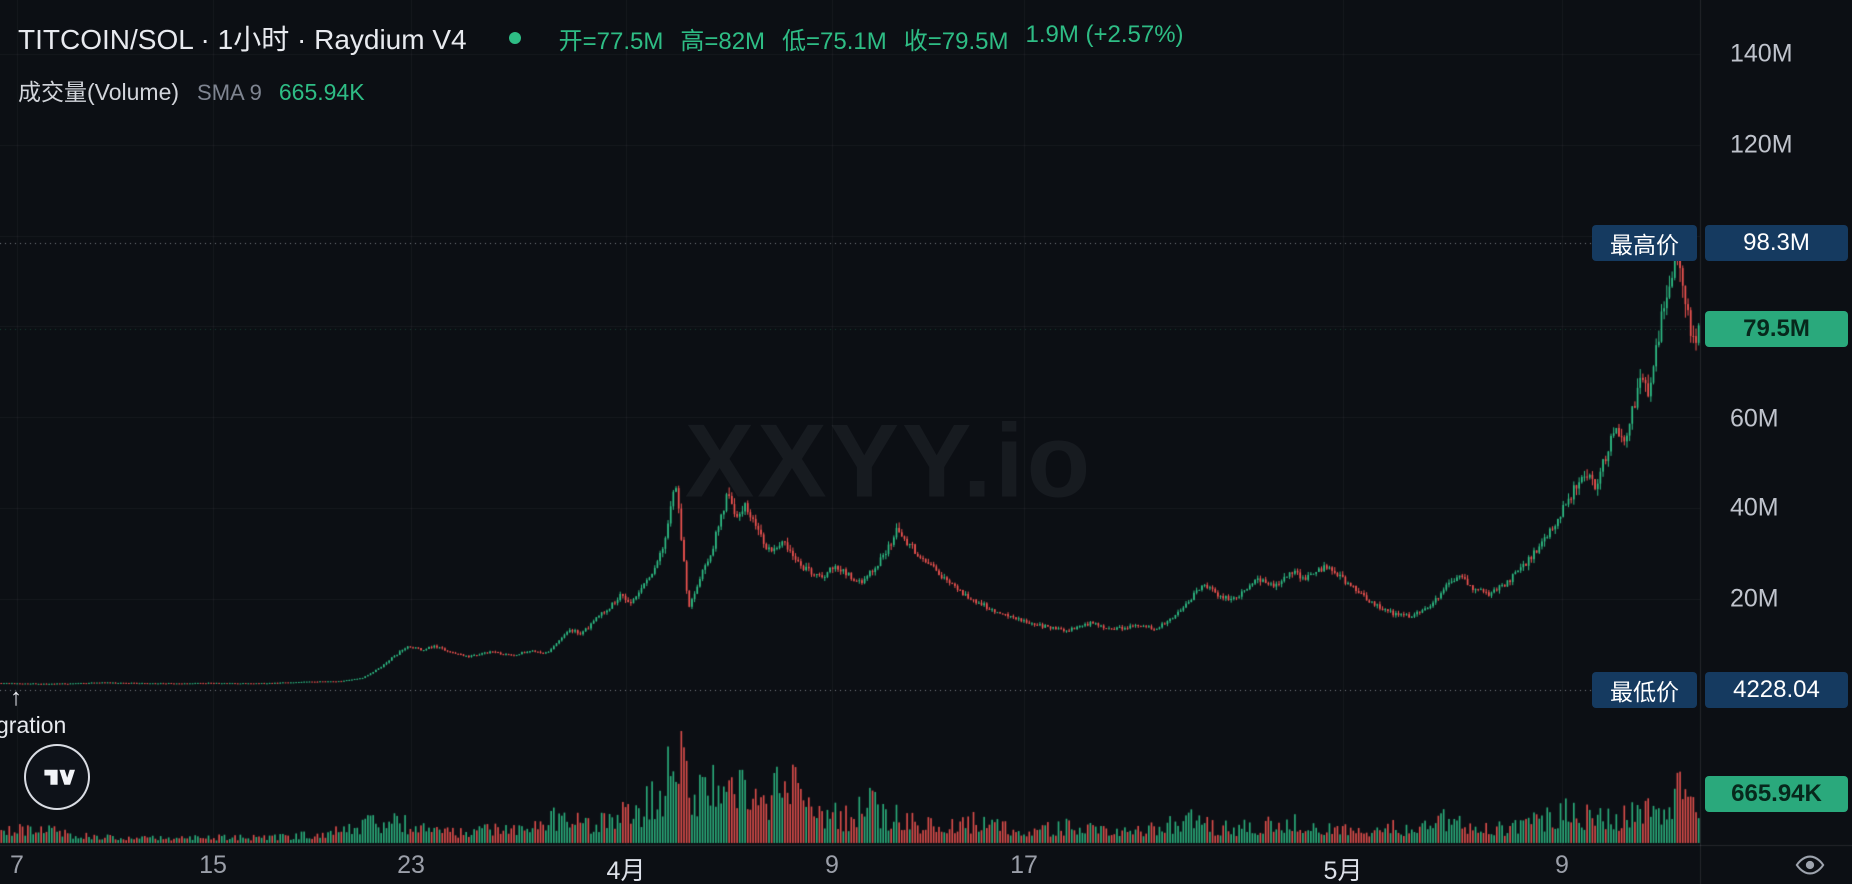 The width and height of the screenshot is (1852, 884). I want to click on time-axis-label: 23, so click(411, 865).